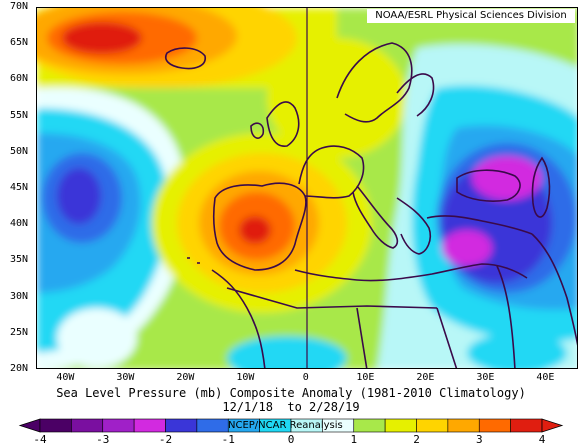 The image size is (582, 446). Describe the element at coordinates (425, 377) in the screenshot. I see `lon-tick-label: 20E` at that location.